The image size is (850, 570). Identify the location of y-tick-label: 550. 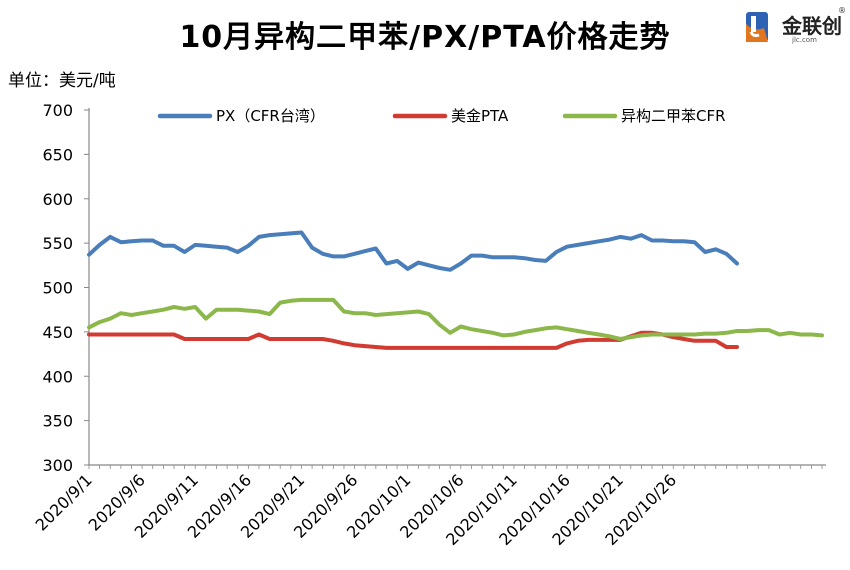
(57, 243).